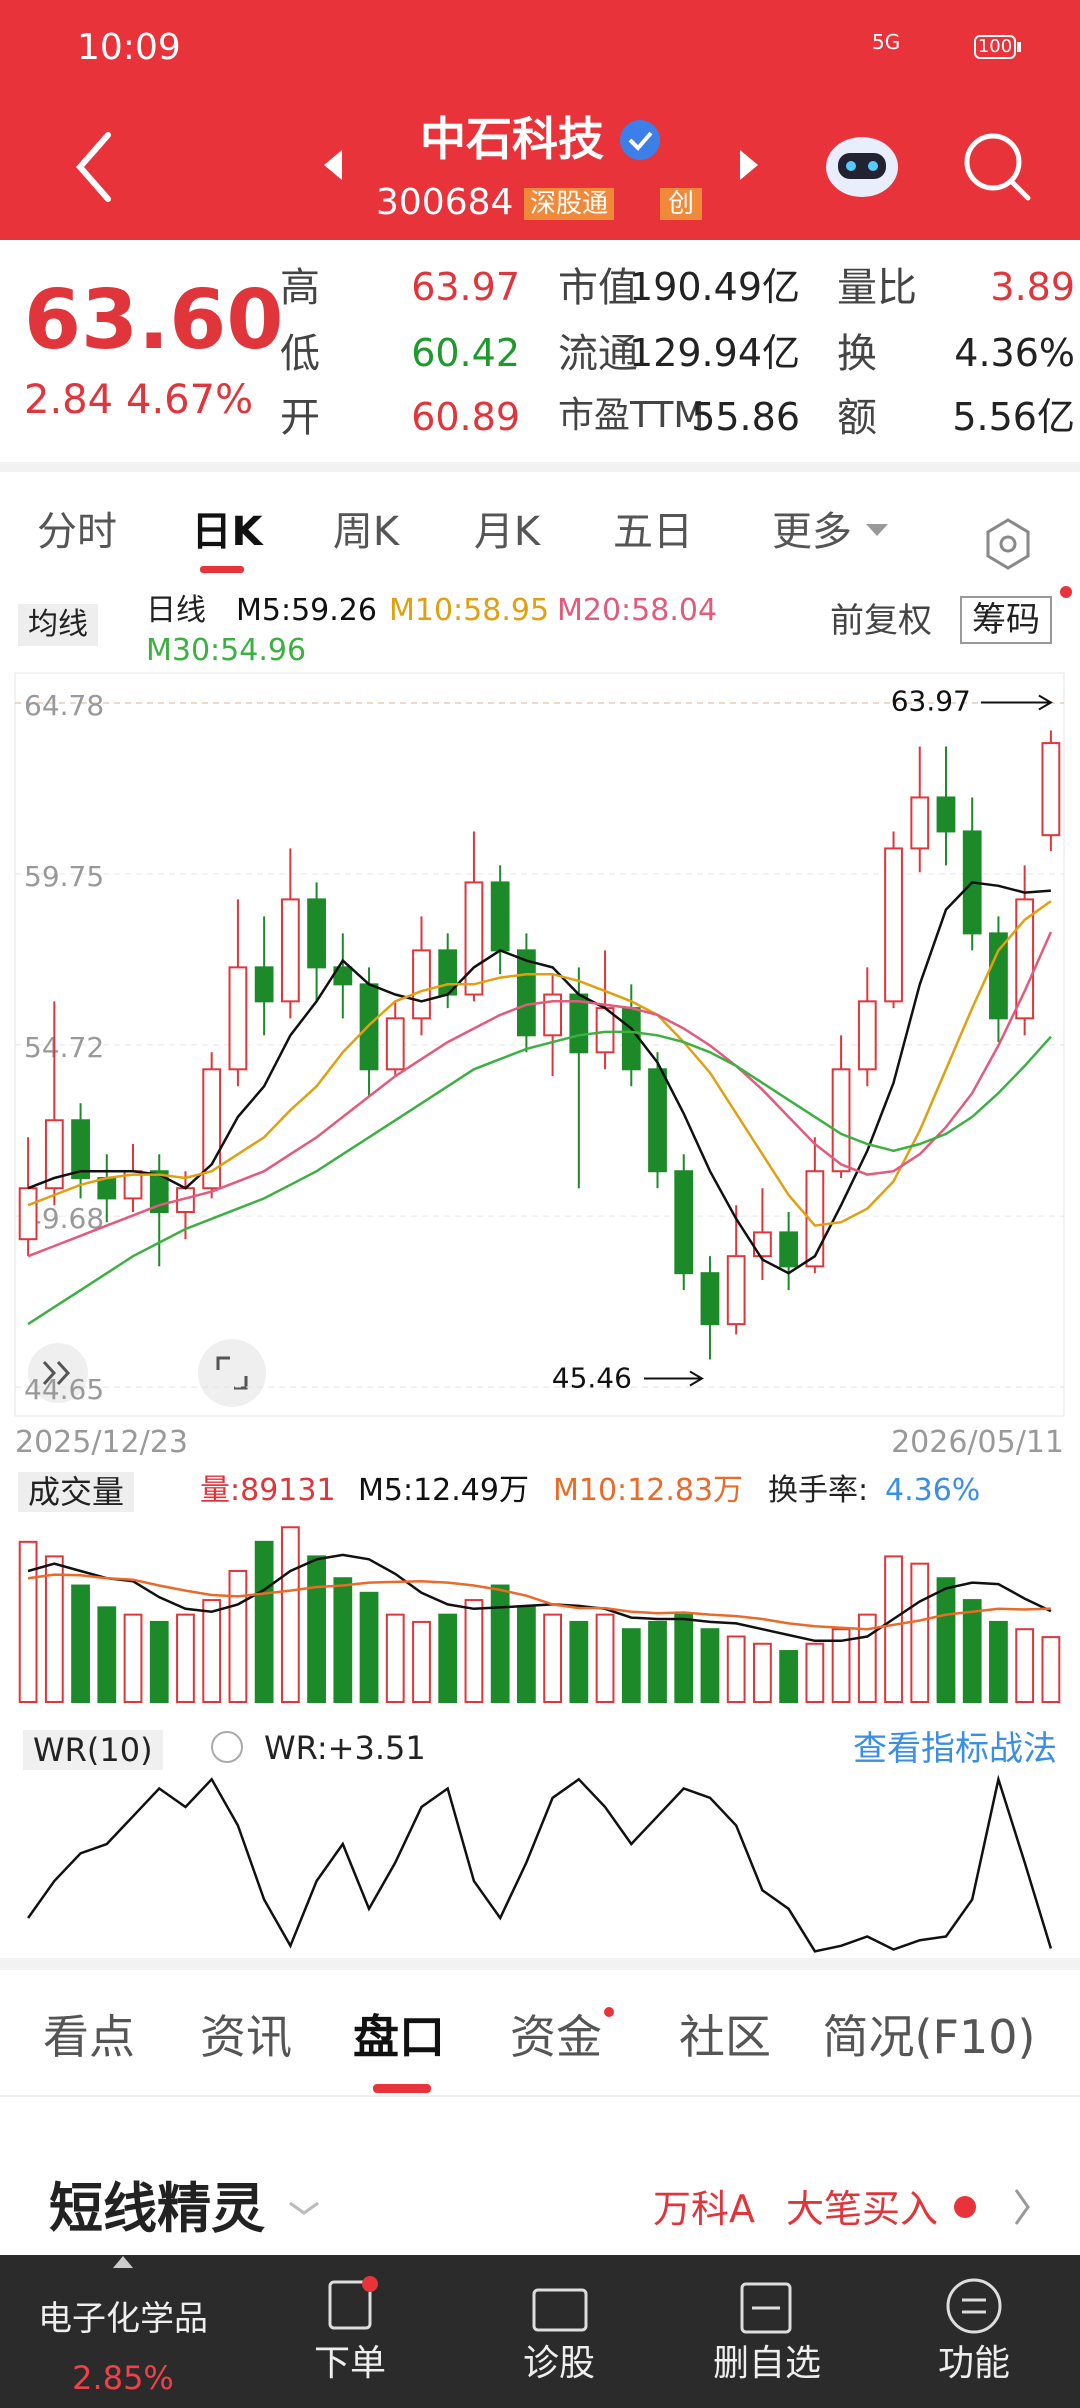 The height and width of the screenshot is (2408, 1080). I want to click on ma-label: M20:58.04, so click(637, 610).